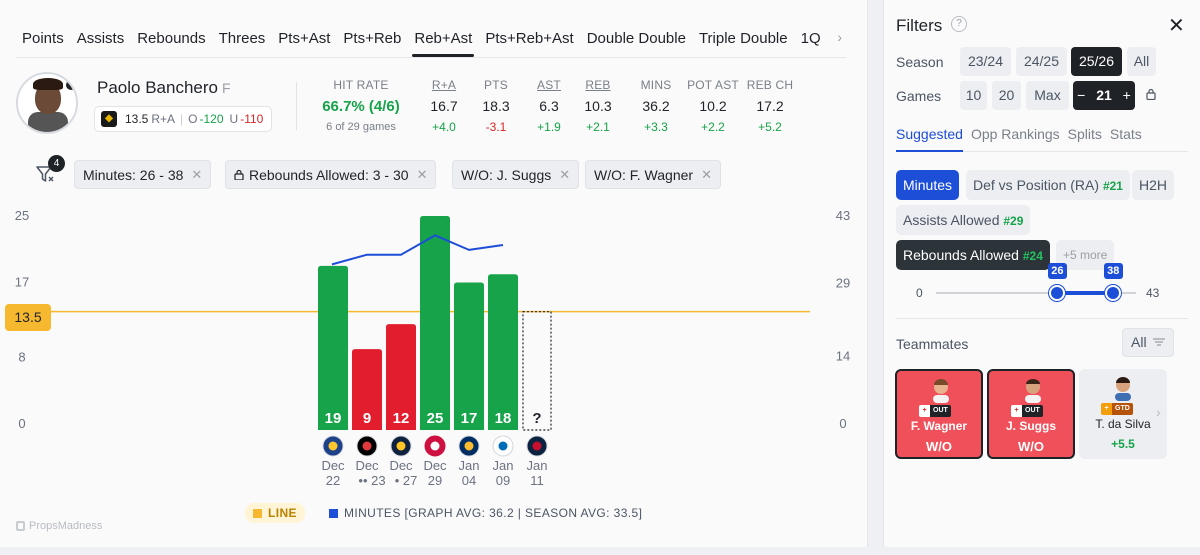 The width and height of the screenshot is (1200, 555). I want to click on stat-delta: +2.2, so click(713, 127).